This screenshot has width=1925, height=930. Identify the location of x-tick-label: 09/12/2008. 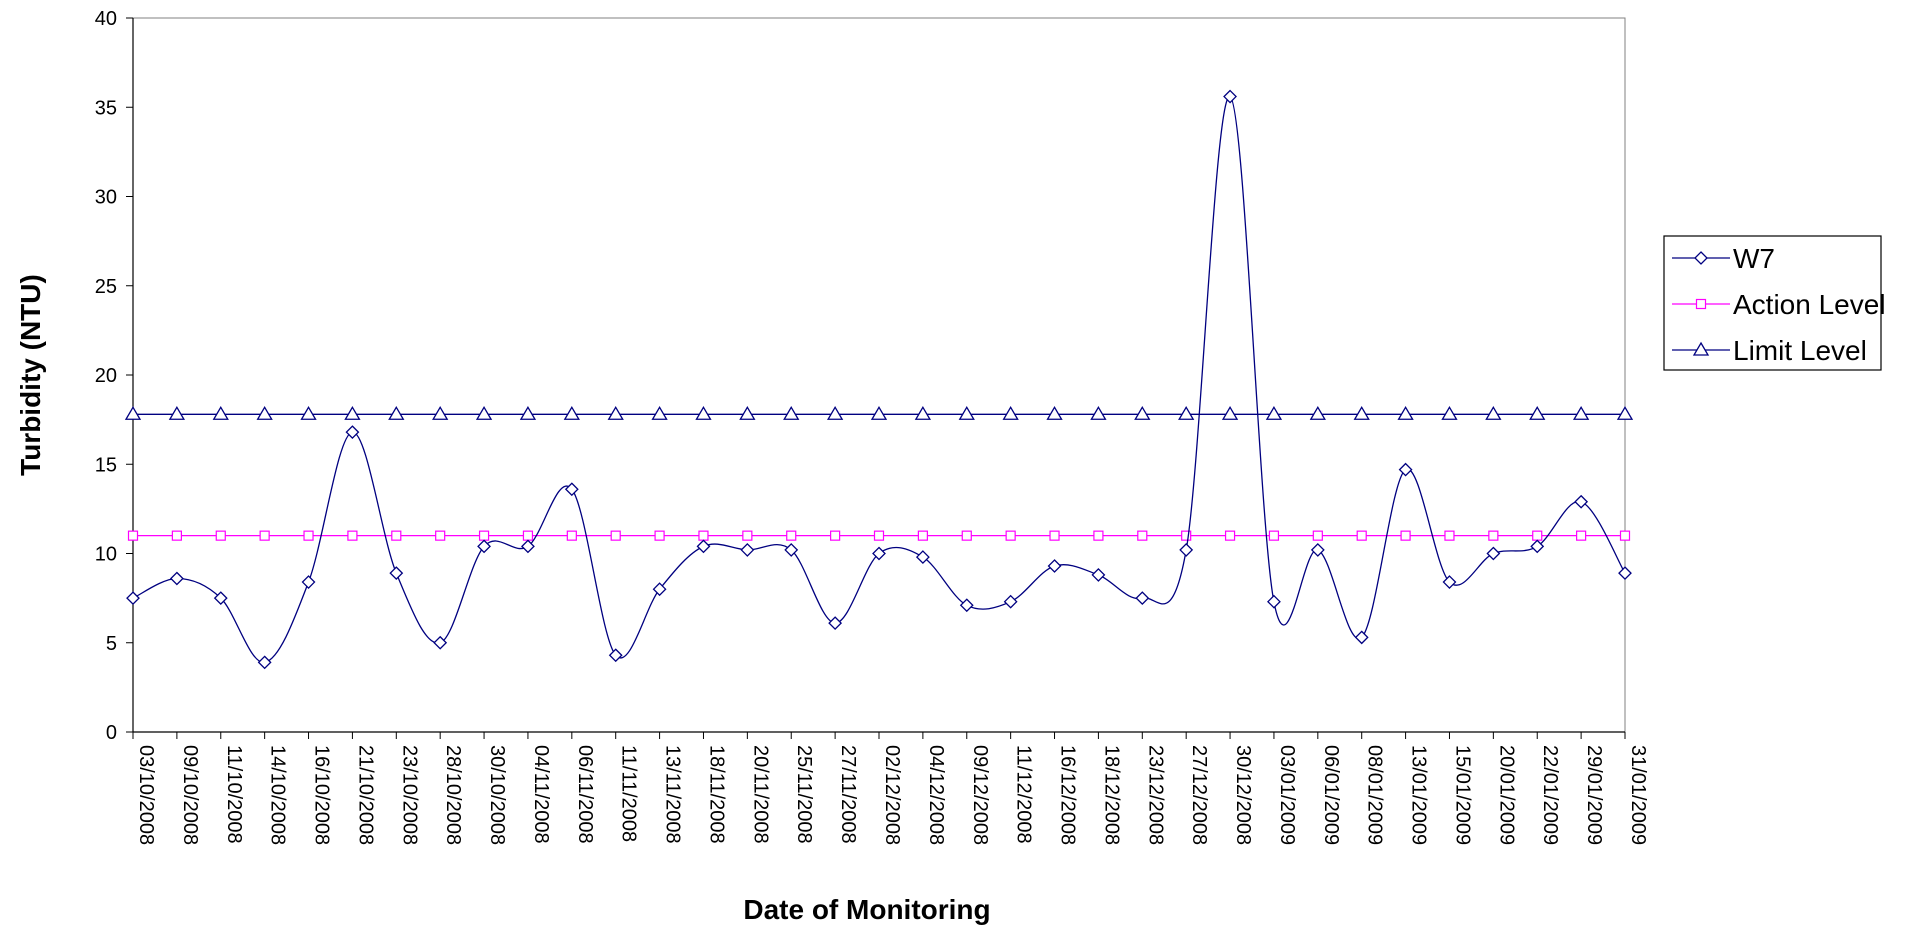
(980, 795).